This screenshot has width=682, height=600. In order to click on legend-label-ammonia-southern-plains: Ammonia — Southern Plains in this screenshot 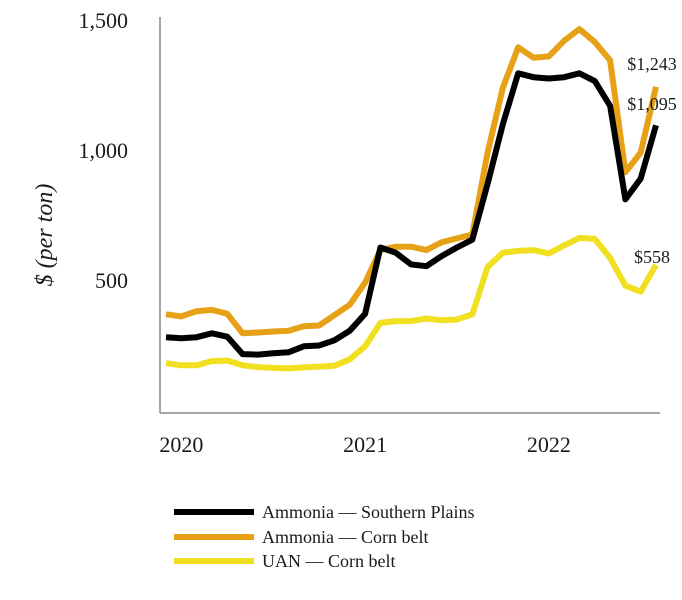, I will do `click(368, 512)`.